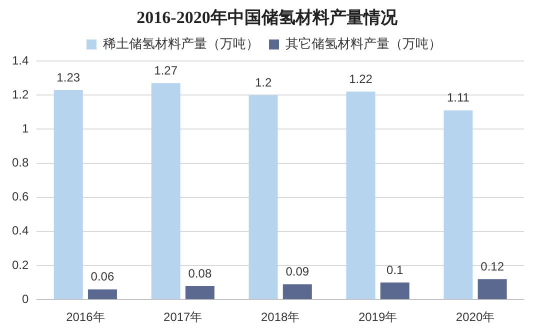 The image size is (534, 334). Describe the element at coordinates (25, 128) in the screenshot. I see `y-tick-label: 1` at that location.